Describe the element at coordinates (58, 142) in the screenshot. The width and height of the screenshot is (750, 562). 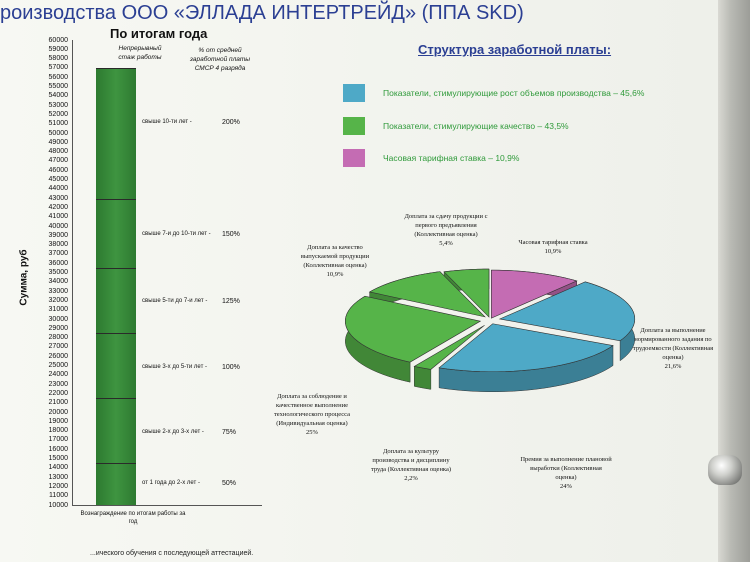
I see `y-tick-label: 49000` at that location.